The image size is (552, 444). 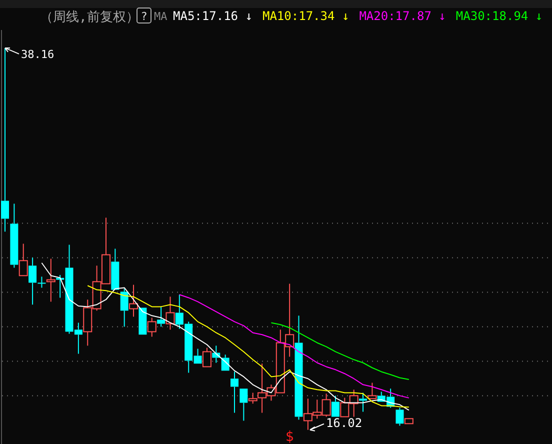 What do you see at coordinates (161, 16) in the screenshot?
I see `text: MA` at bounding box center [161, 16].